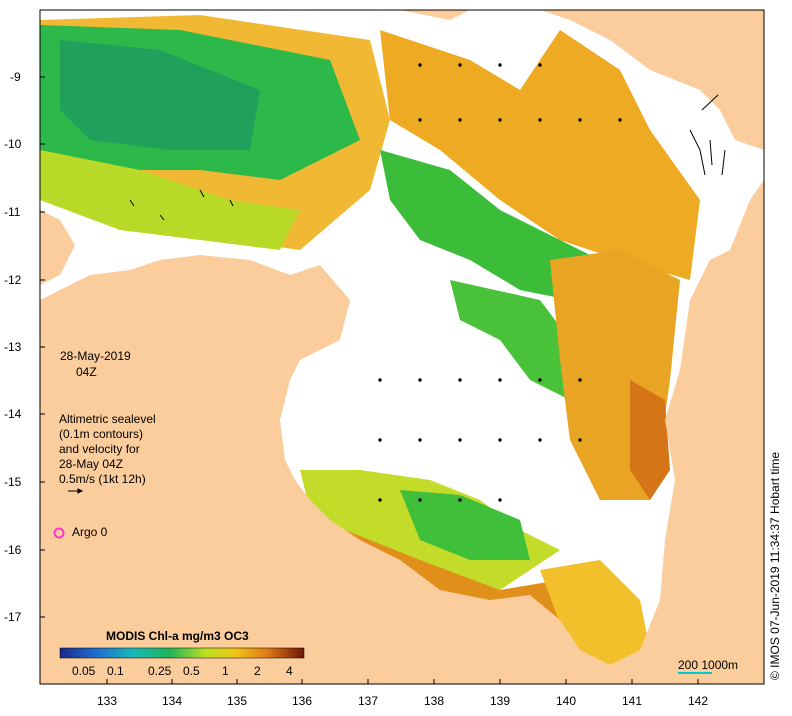 This screenshot has width=792, height=716. I want to click on lat-label: -9, so click(15, 77).